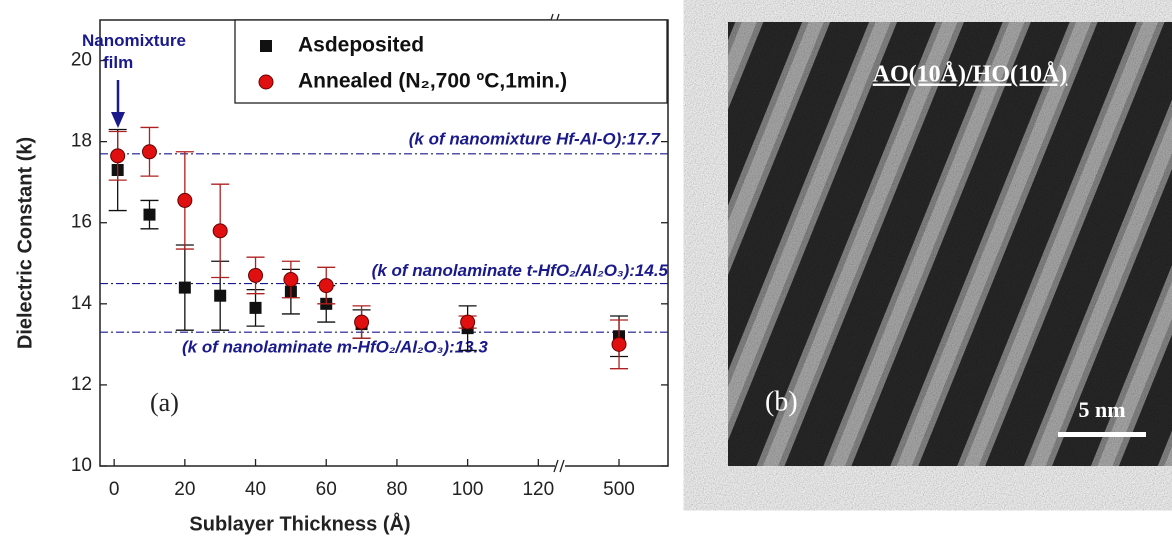 The width and height of the screenshot is (1172, 546). What do you see at coordinates (81, 141) in the screenshot?
I see `y-tick-label: 18` at bounding box center [81, 141].